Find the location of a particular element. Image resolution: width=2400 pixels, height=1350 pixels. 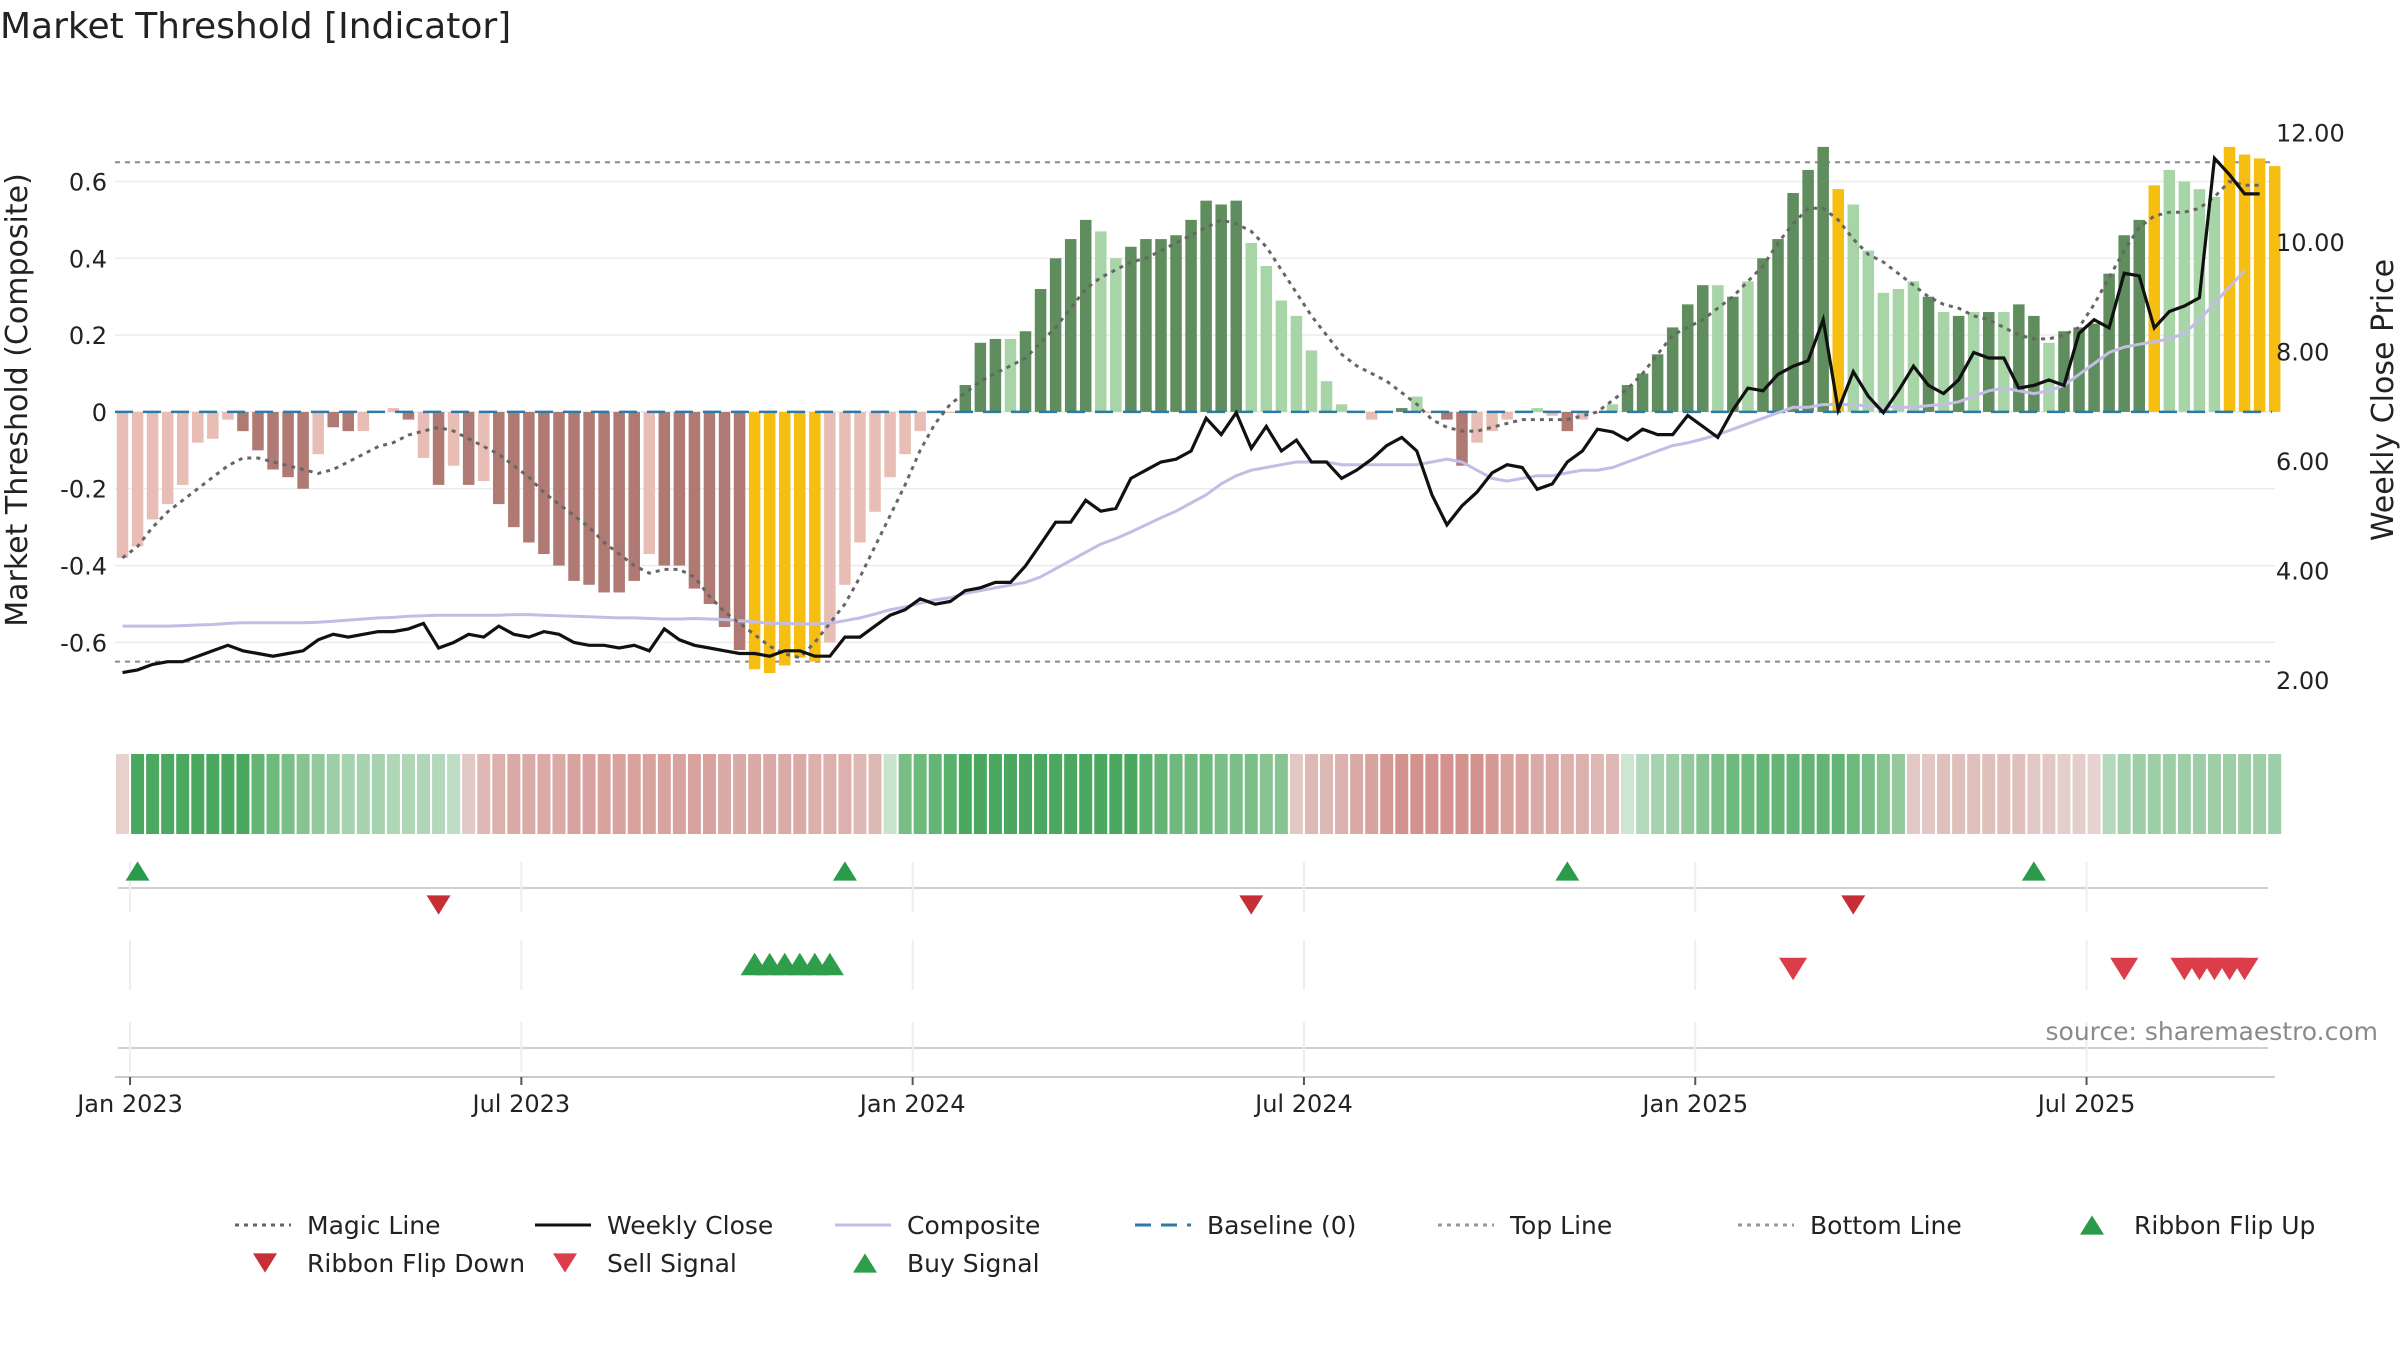

legend-label: Top Line is located at coordinates (1560, 1225).